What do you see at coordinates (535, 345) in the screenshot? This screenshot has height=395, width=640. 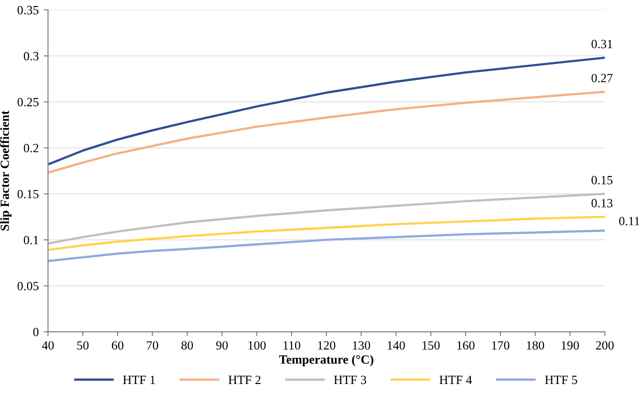 I see `x-tick-label: 180` at bounding box center [535, 345].